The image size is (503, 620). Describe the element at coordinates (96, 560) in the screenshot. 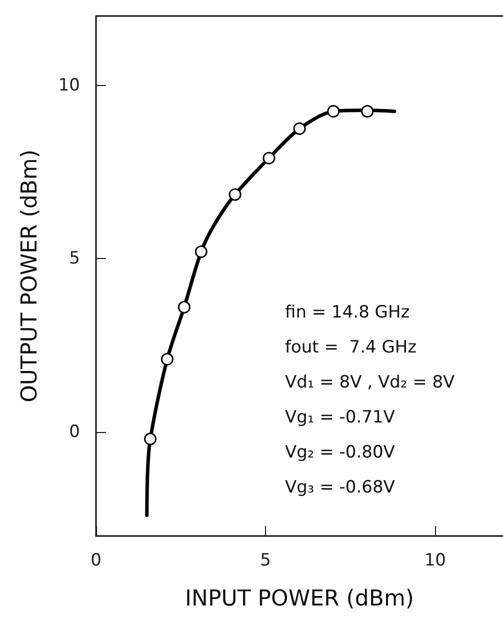

I see `x-tick-label: 0` at that location.